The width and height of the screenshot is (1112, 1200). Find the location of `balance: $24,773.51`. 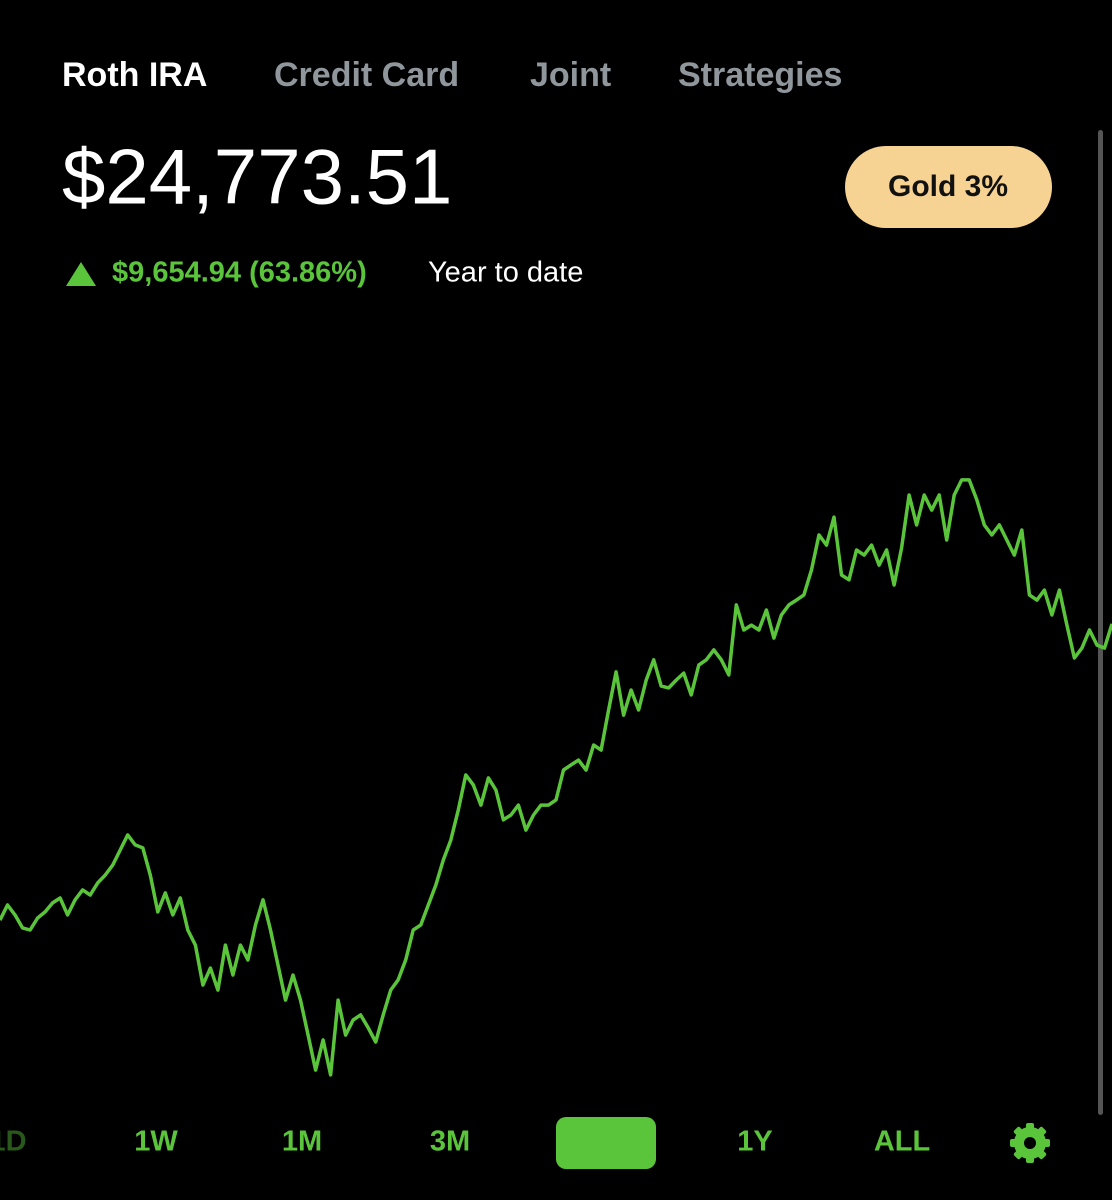

balance: $24,773.51 is located at coordinates (257, 177).